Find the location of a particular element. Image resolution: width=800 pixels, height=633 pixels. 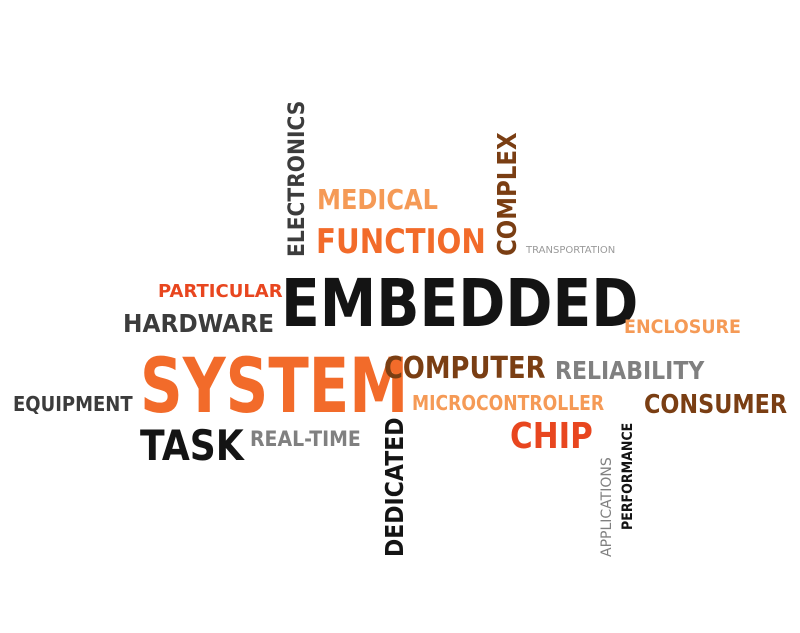

word-real-time: REAL-TIME is located at coordinates (305, 439).